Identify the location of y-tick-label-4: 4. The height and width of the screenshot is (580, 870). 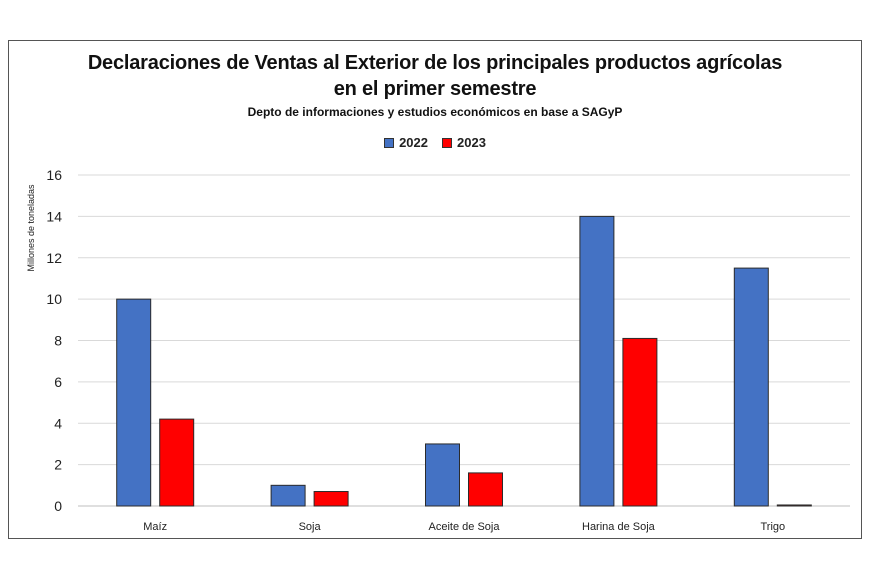
(58, 423).